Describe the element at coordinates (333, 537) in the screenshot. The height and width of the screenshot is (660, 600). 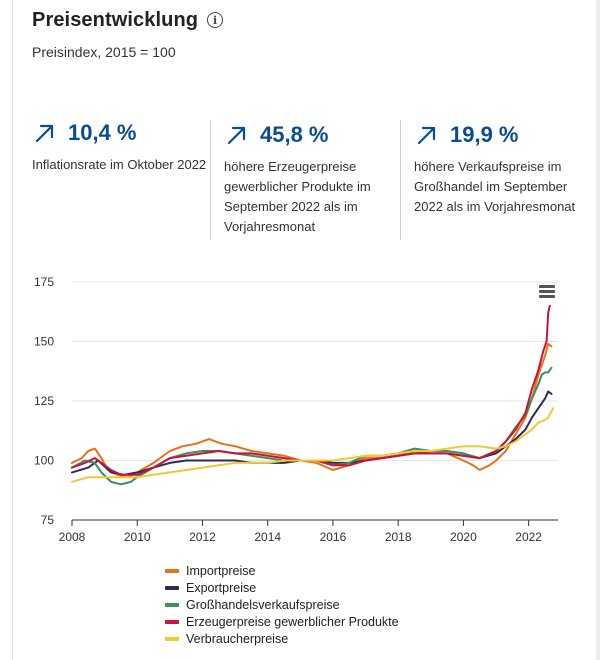
I see `x-tick-label: 2016` at that location.